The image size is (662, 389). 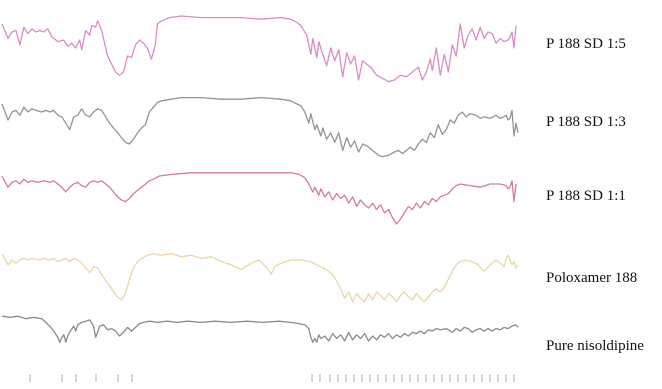 What do you see at coordinates (586, 122) in the screenshot?
I see `trace-label-2: P 188 SD 1:3` at bounding box center [586, 122].